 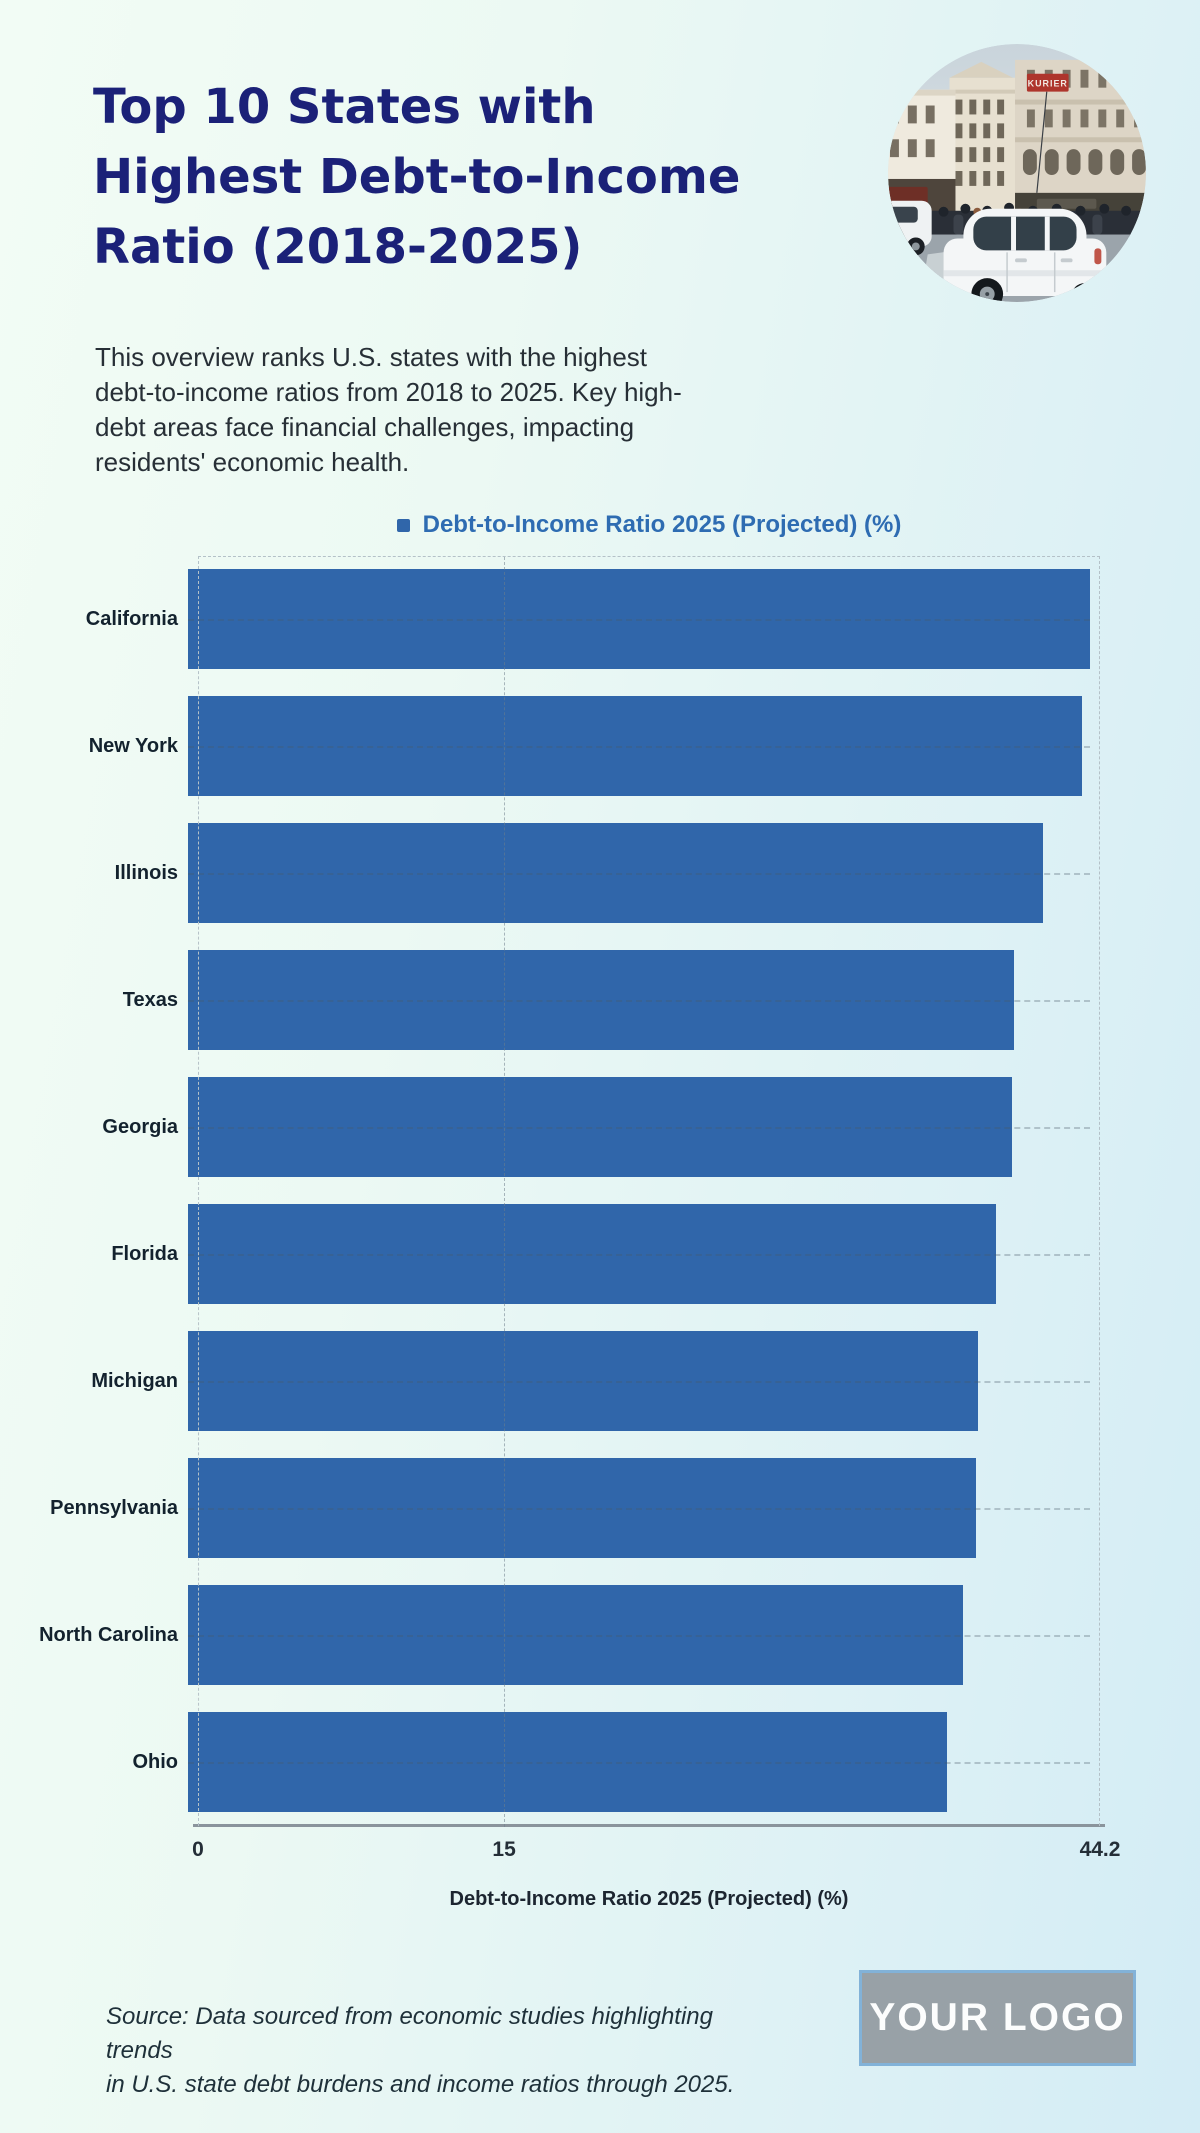 I want to click on street-photo-illustration: KURIER, so click(x=1017, y=173).